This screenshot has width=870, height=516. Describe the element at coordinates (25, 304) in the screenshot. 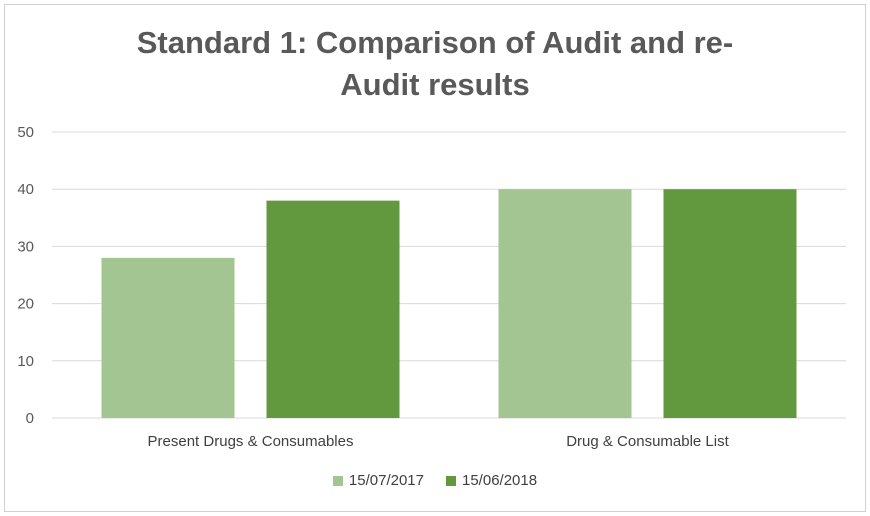

I see `y-tick-label-20: 20` at that location.